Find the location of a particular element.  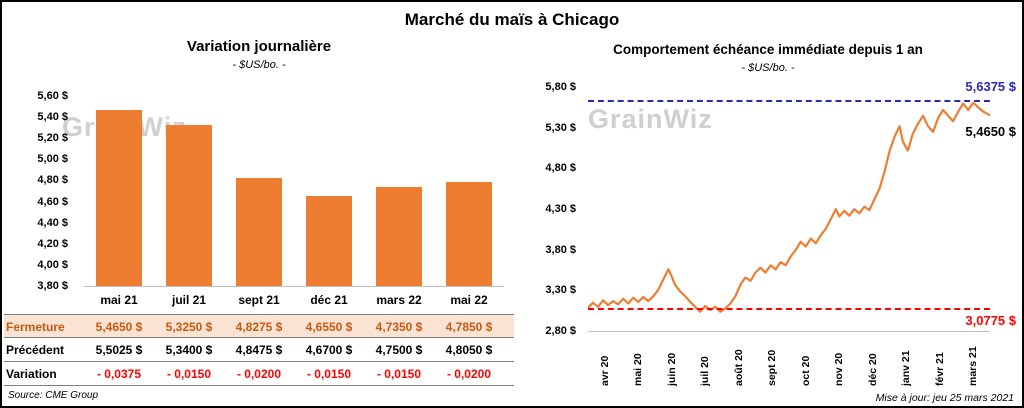

row-label: Fermeture is located at coordinates (35, 327).